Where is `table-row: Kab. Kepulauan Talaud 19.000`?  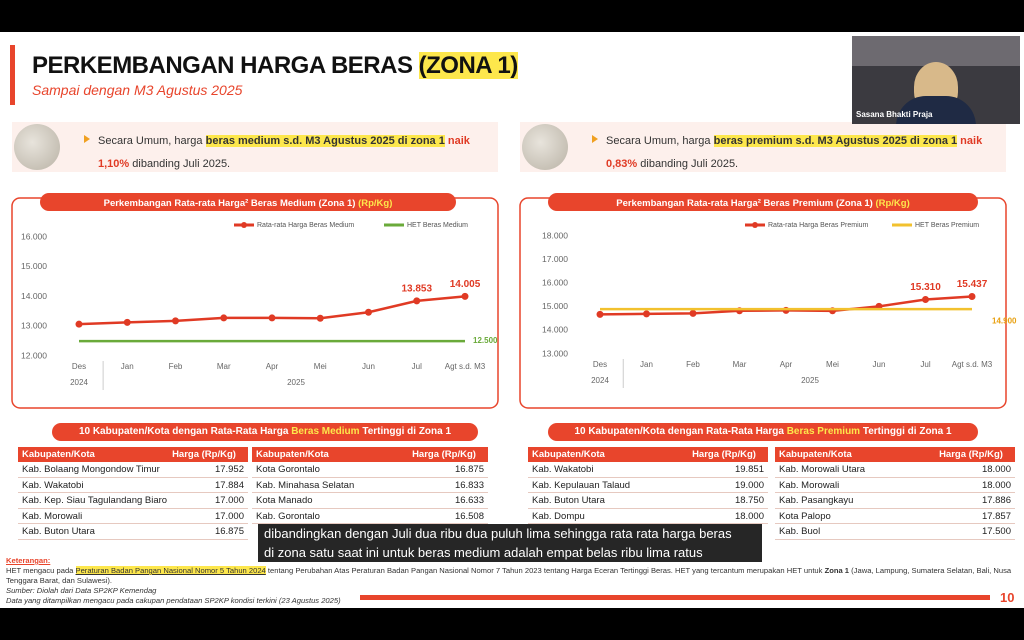 table-row: Kab. Kepulauan Talaud 19.000 is located at coordinates (648, 485).